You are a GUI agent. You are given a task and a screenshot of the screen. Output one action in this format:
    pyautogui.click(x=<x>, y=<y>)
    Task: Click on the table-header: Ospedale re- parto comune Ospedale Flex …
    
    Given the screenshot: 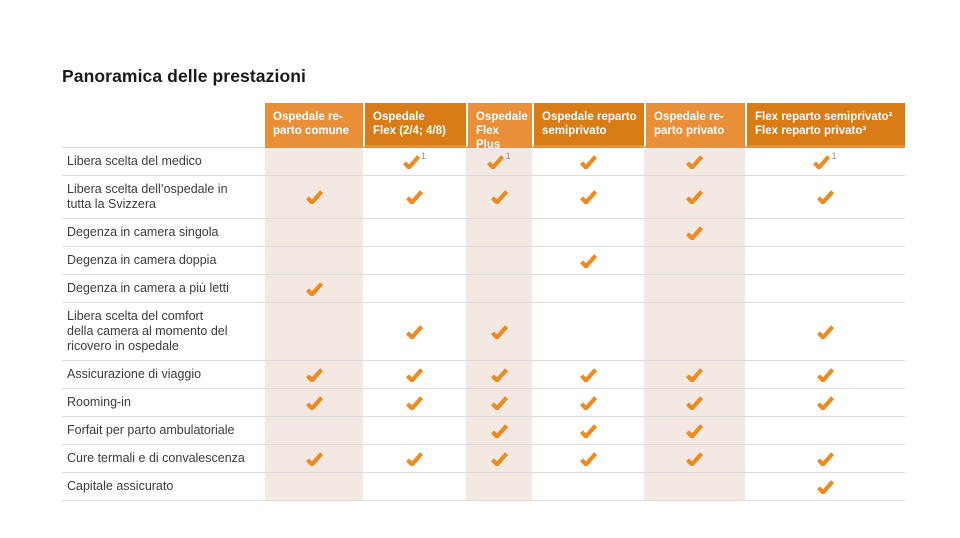 What is the action you would take?
    pyautogui.click(x=483, y=127)
    